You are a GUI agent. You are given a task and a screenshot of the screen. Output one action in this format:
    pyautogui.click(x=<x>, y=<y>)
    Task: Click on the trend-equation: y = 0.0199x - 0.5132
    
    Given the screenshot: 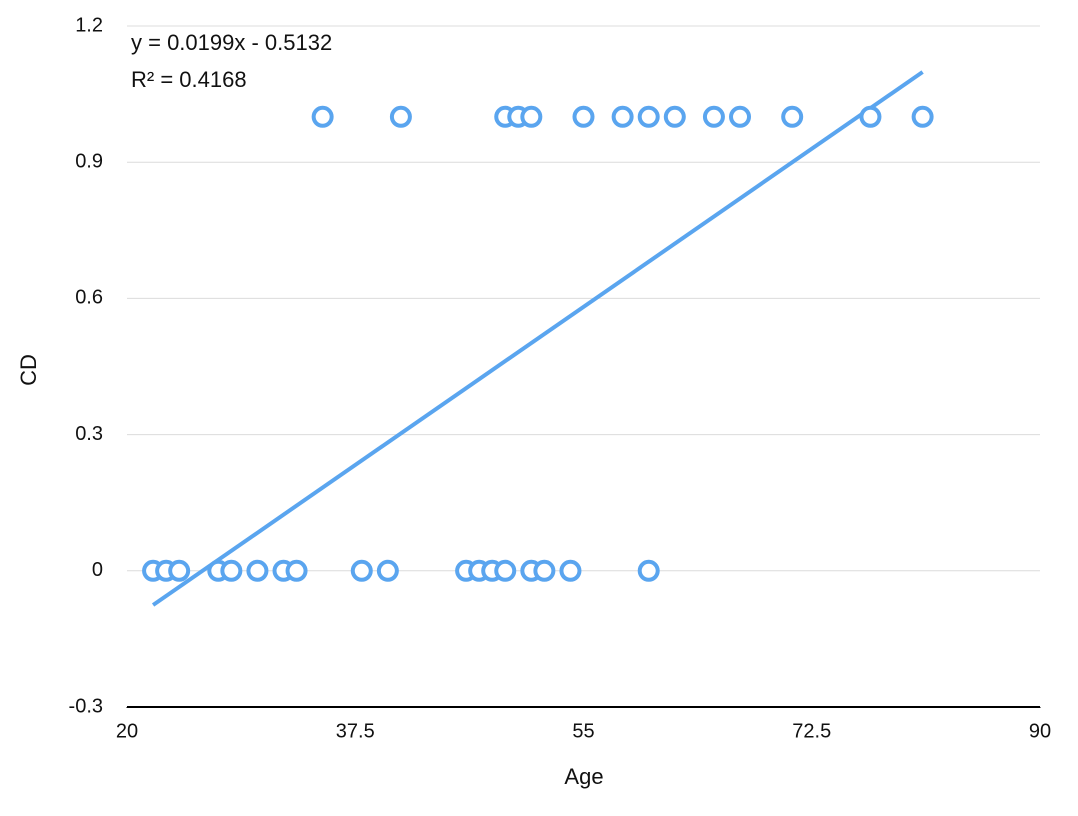 What is the action you would take?
    pyautogui.click(x=231, y=42)
    